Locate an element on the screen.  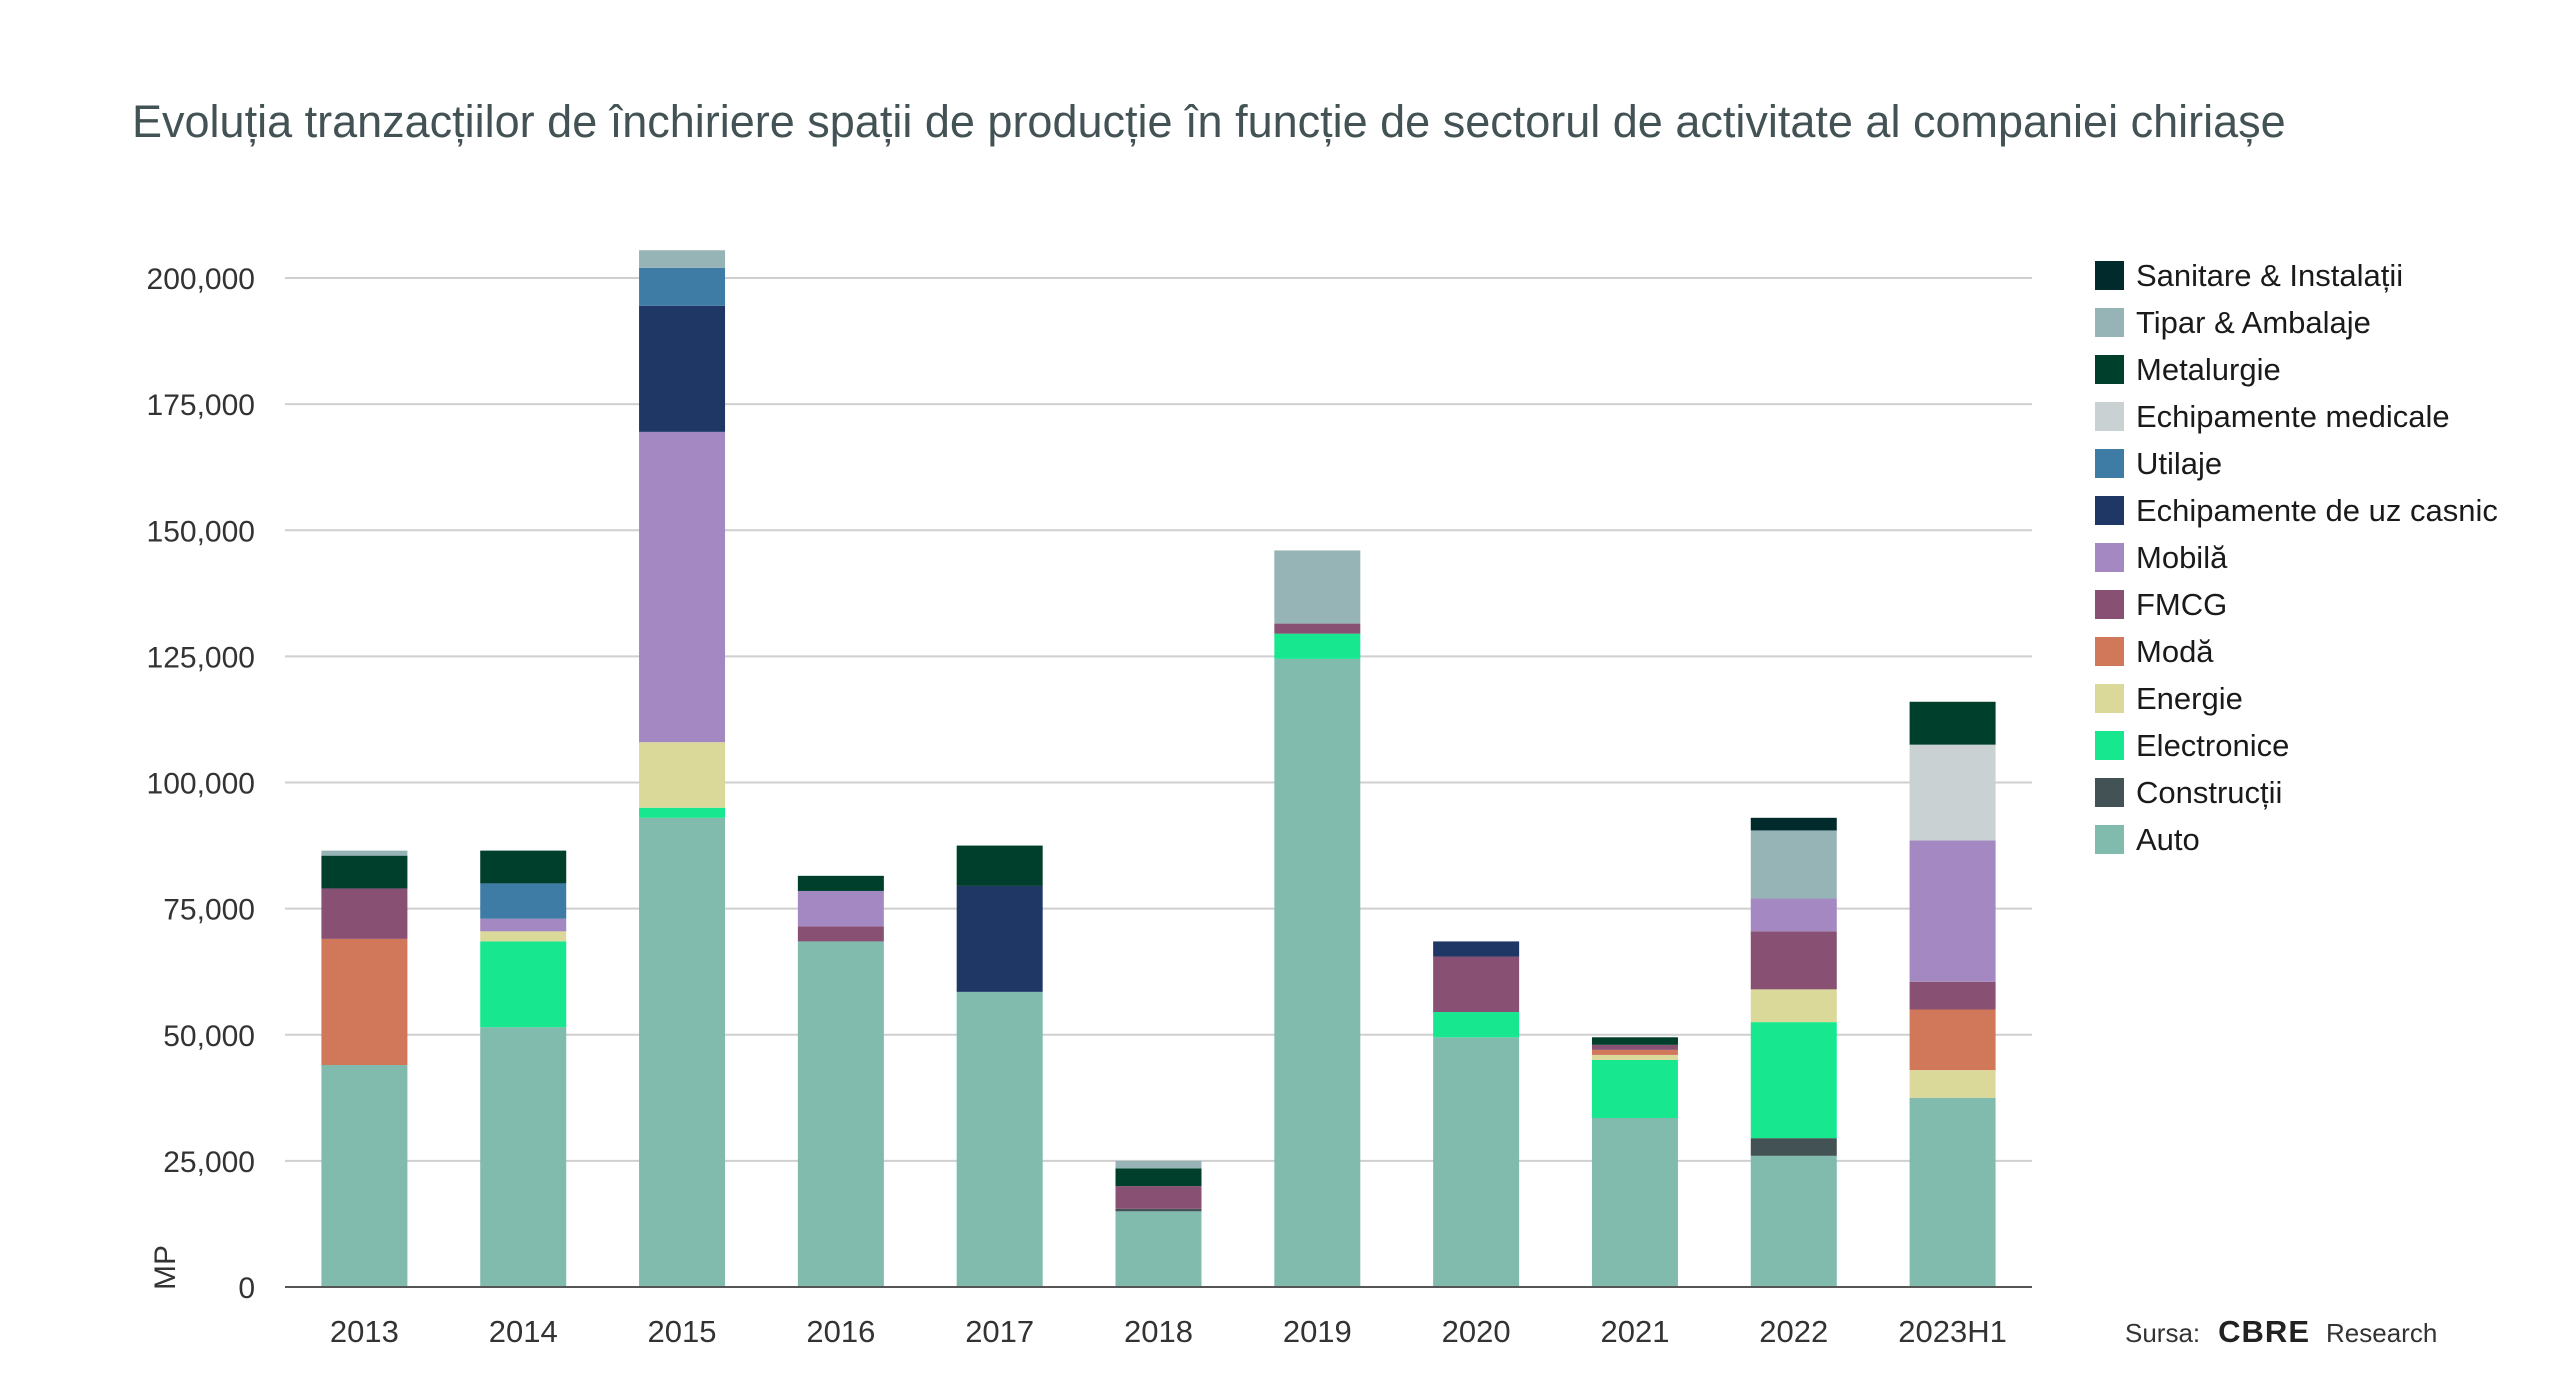
legend-item: Echipamente de uz casnic is located at coordinates (2296, 510).